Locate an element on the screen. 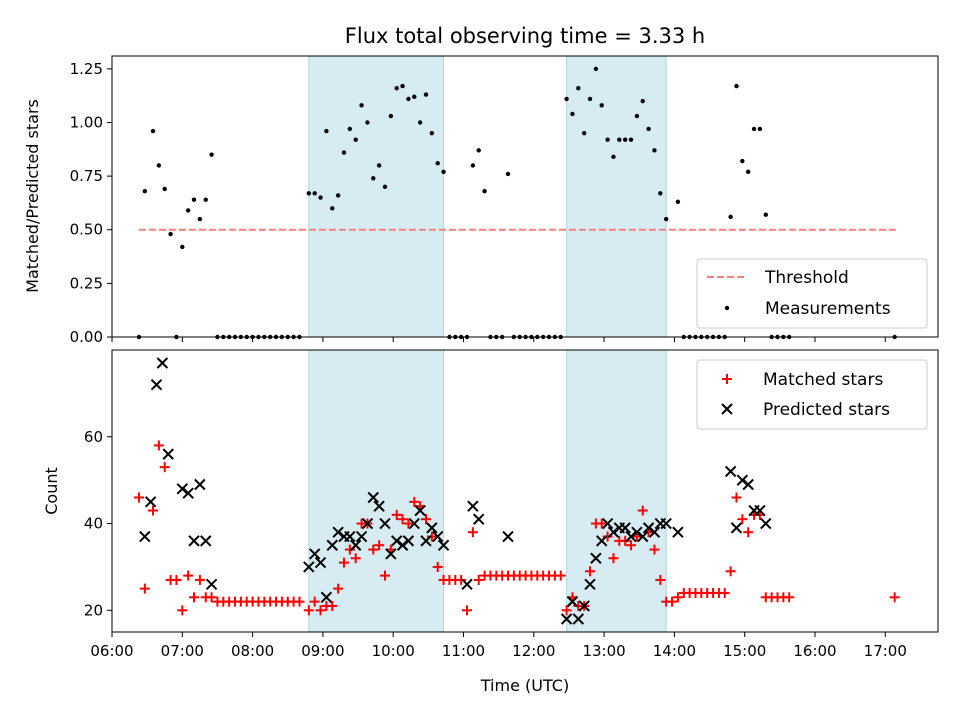 This screenshot has width=960, height=720. legend-box is located at coordinates (812, 394).